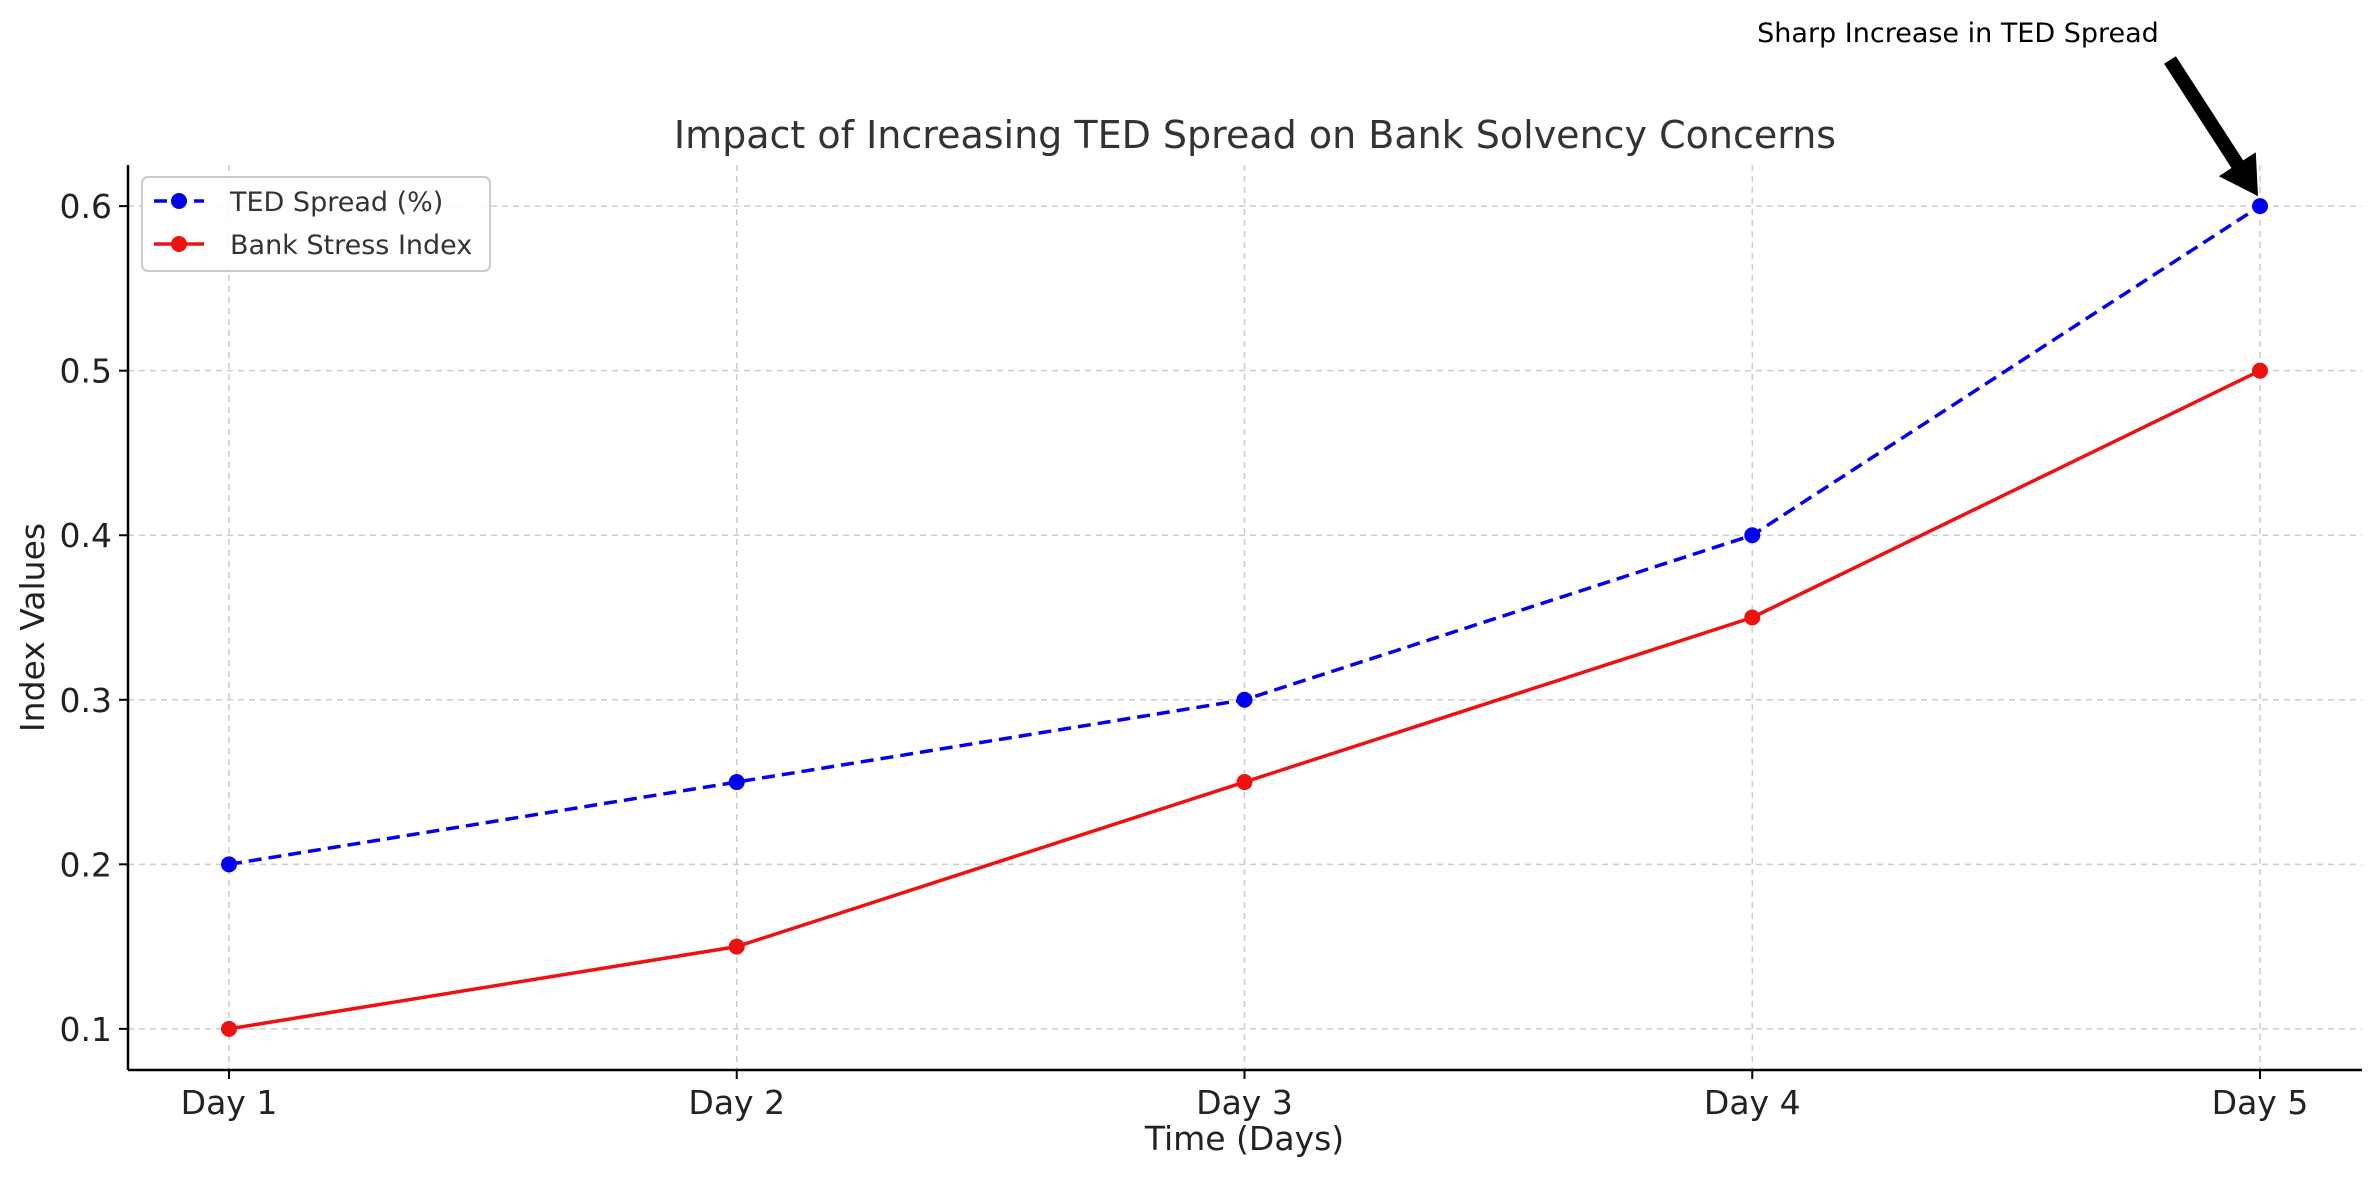  What do you see at coordinates (86, 1029) in the screenshot?
I see `y-tick-label: 0.1` at bounding box center [86, 1029].